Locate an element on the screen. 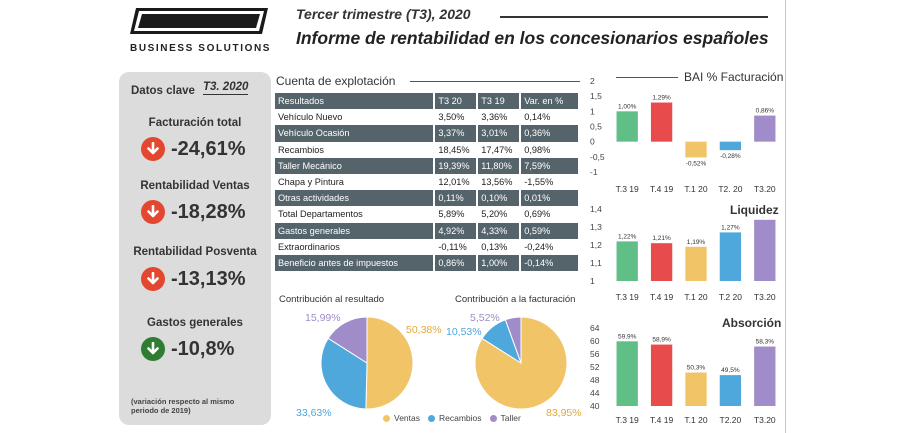 The height and width of the screenshot is (433, 900). bar-value-label: 1,22% is located at coordinates (627, 236).